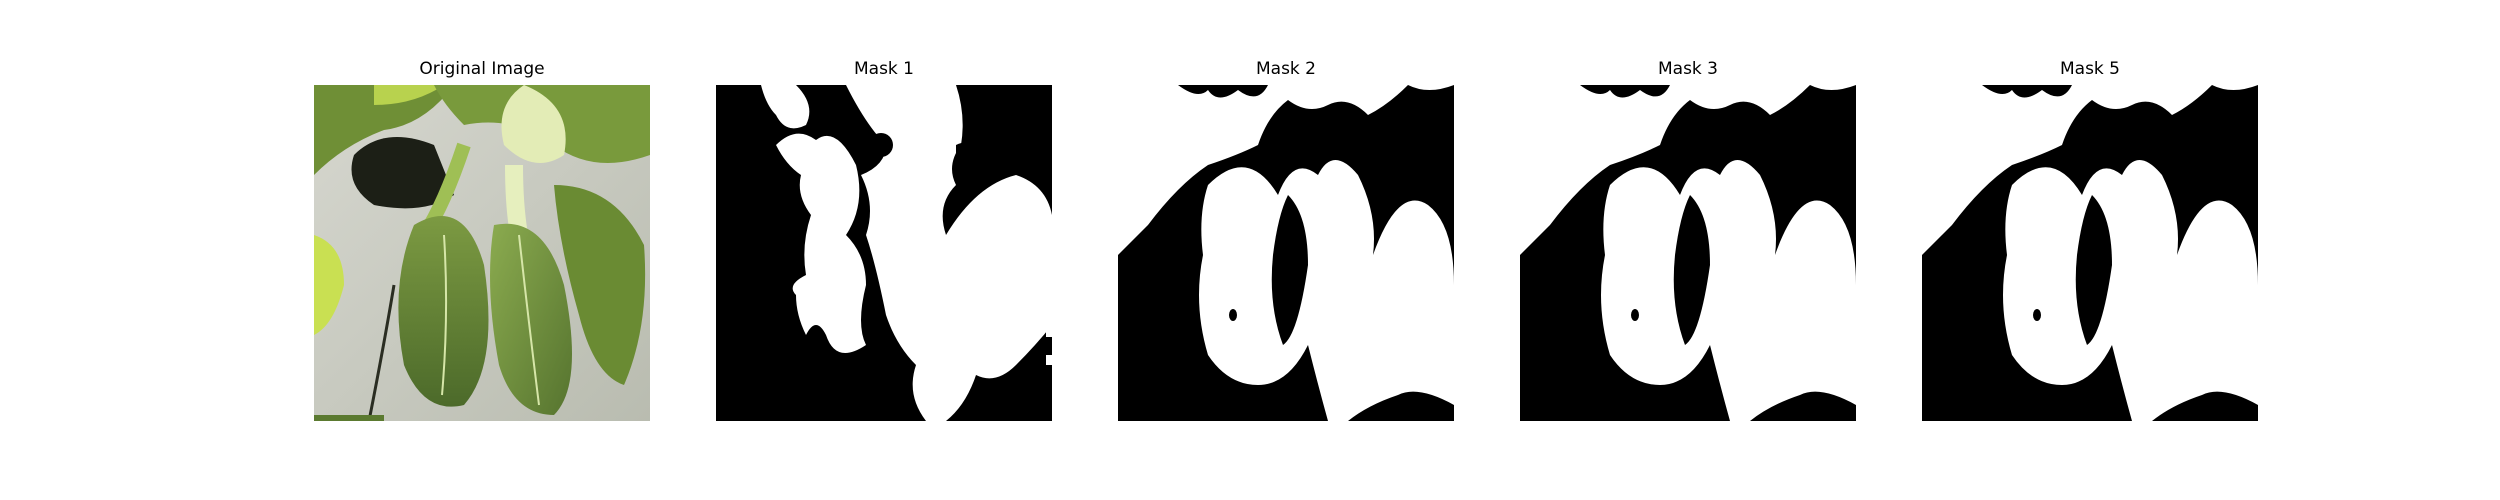 The image size is (2500, 500). I want to click on panel-title: Mask 2, so click(1285, 69).